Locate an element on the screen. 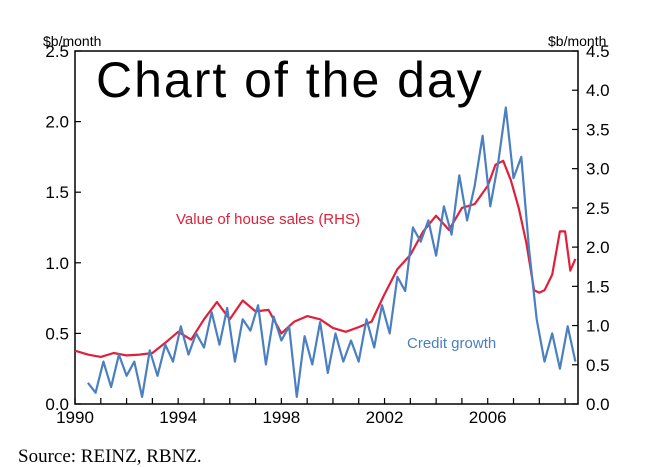  x-tick-label: 1998 is located at coordinates (281, 417).